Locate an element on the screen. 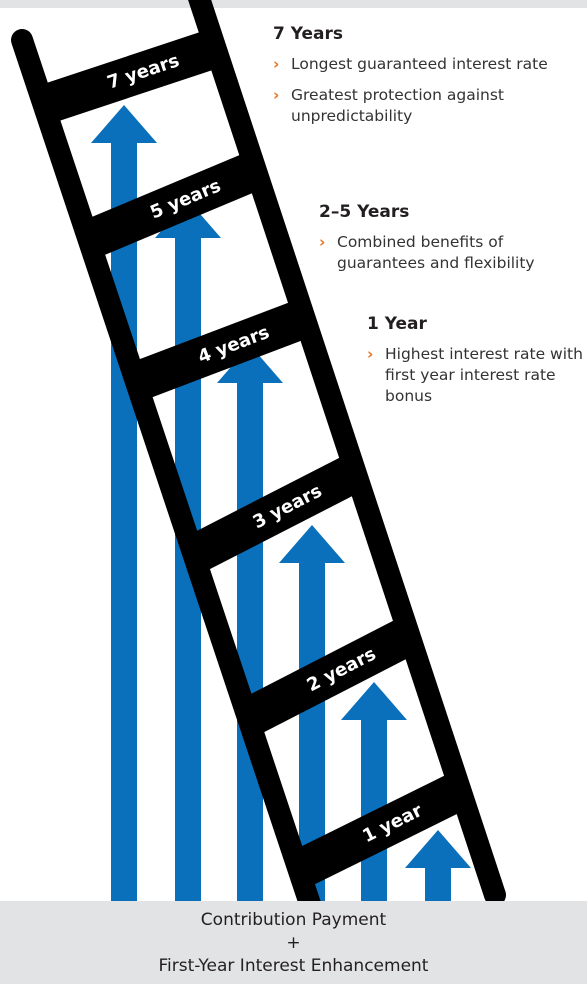 This screenshot has width=587, height=984. footer-line-1: Contribution Payment is located at coordinates (293, 920).